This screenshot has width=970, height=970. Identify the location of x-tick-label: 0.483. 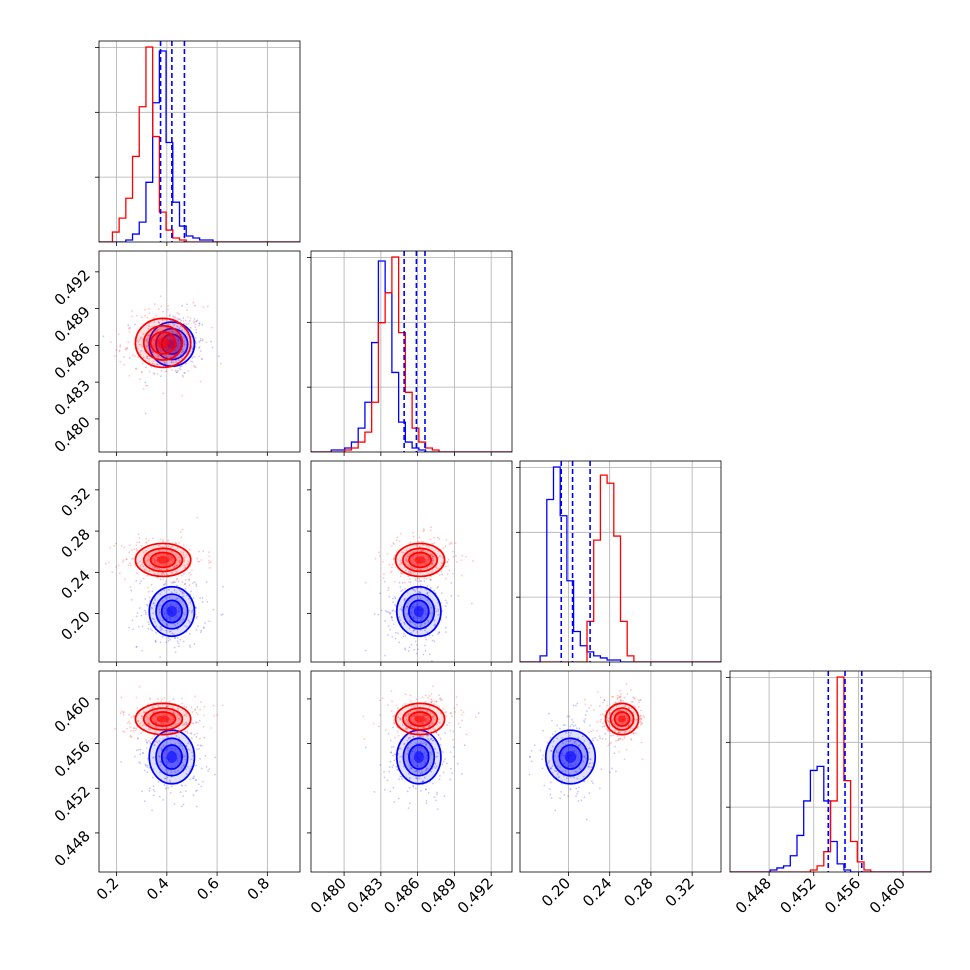
(365, 895).